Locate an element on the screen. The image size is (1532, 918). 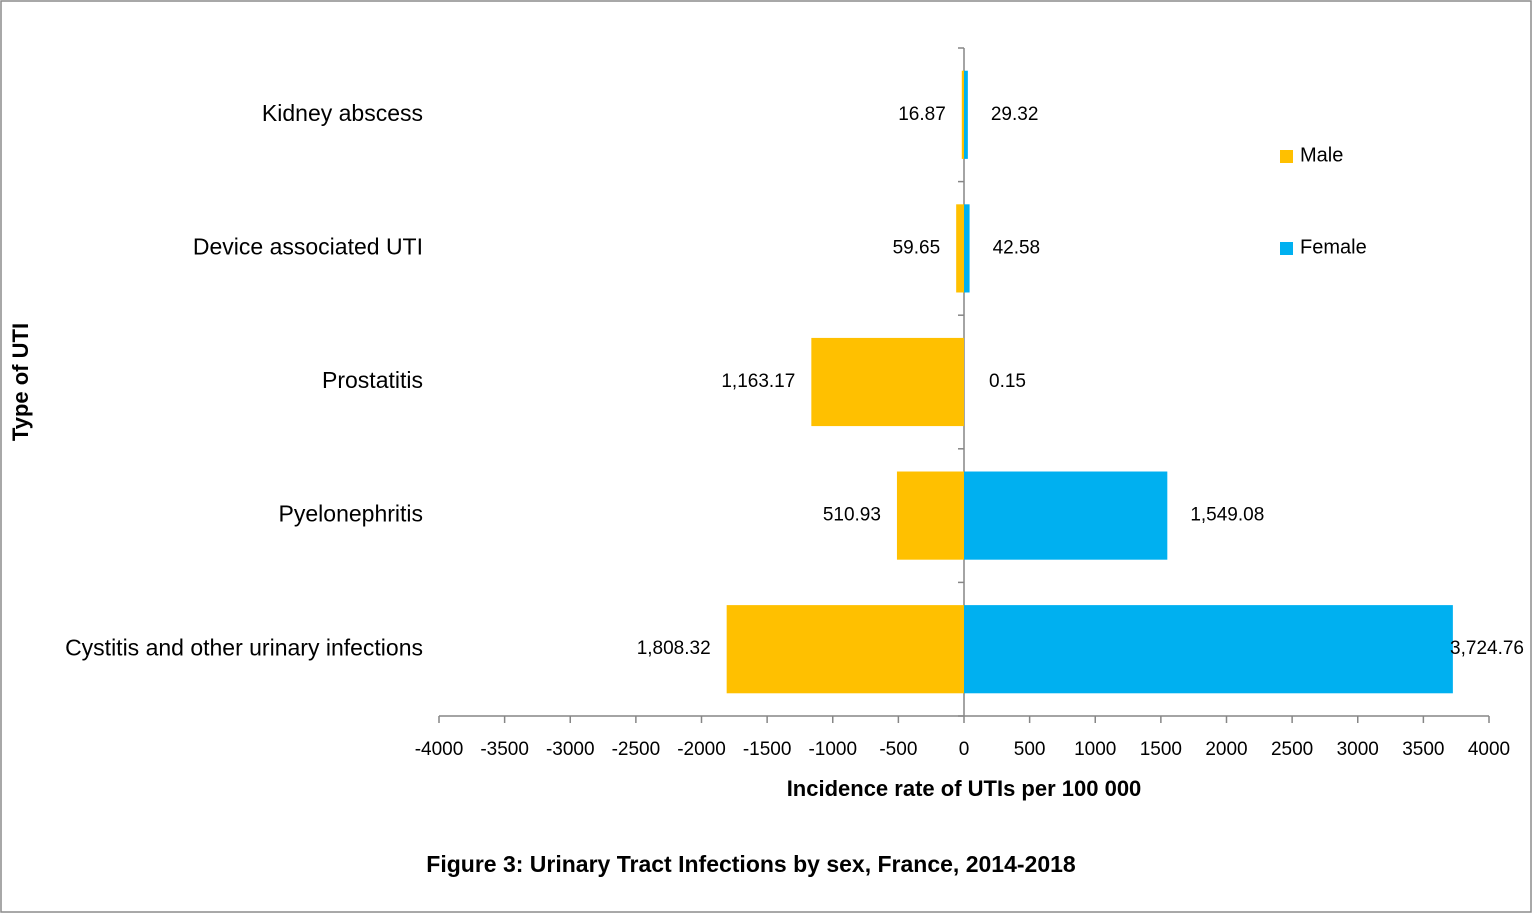
y-tick-label: Cystitis and other urinary infections is located at coordinates (244, 647).